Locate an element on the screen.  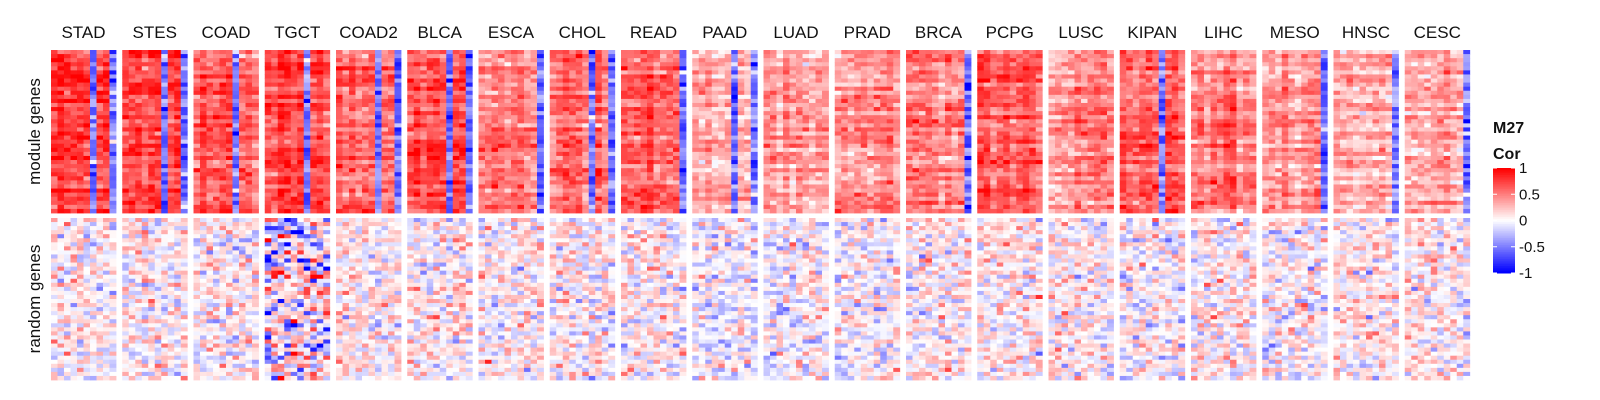
module-block-tgct is located at coordinates (297, 132).